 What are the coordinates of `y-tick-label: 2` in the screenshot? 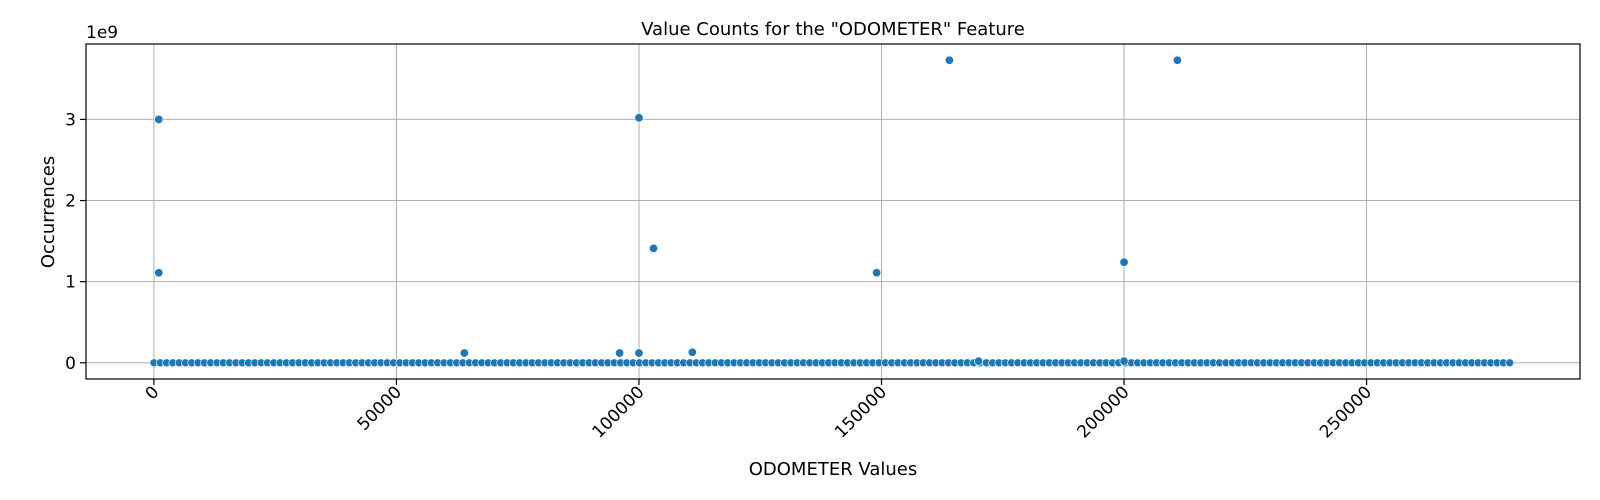 It's located at (70, 202).